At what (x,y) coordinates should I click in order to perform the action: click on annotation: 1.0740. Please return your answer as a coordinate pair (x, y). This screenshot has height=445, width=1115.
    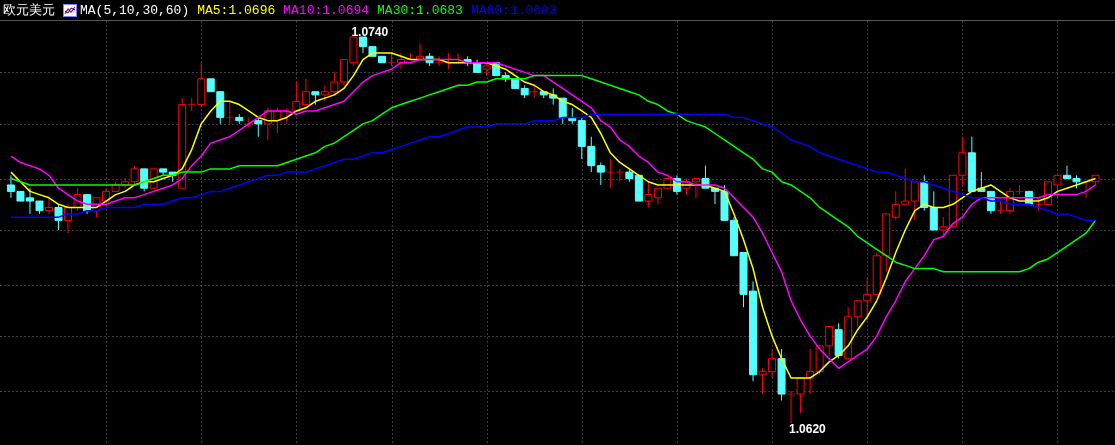
    Looking at the image, I should click on (370, 32).